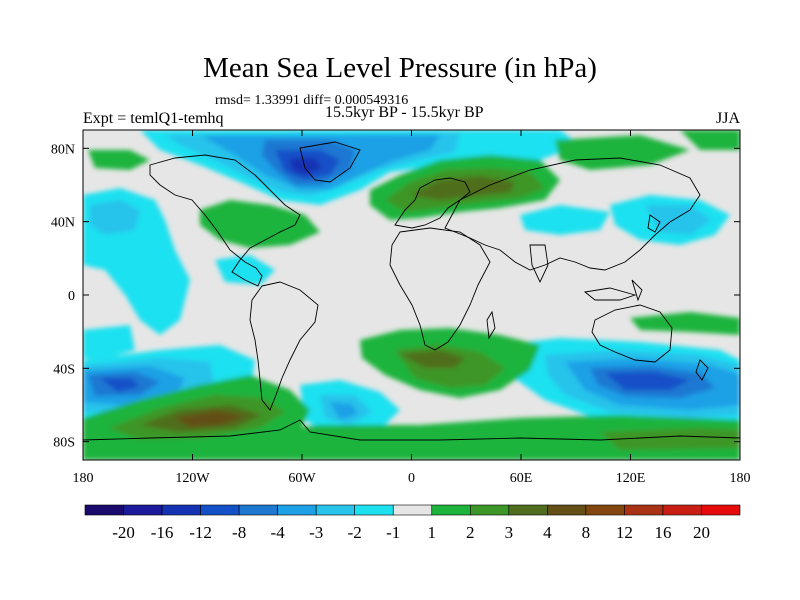  Describe the element at coordinates (64, 369) in the screenshot. I see `y-tick-label: 40S` at that location.